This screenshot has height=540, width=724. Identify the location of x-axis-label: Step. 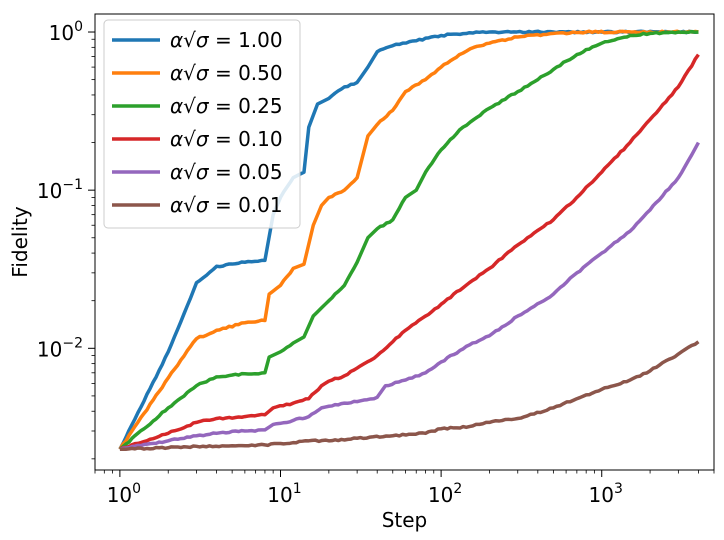
(405, 520).